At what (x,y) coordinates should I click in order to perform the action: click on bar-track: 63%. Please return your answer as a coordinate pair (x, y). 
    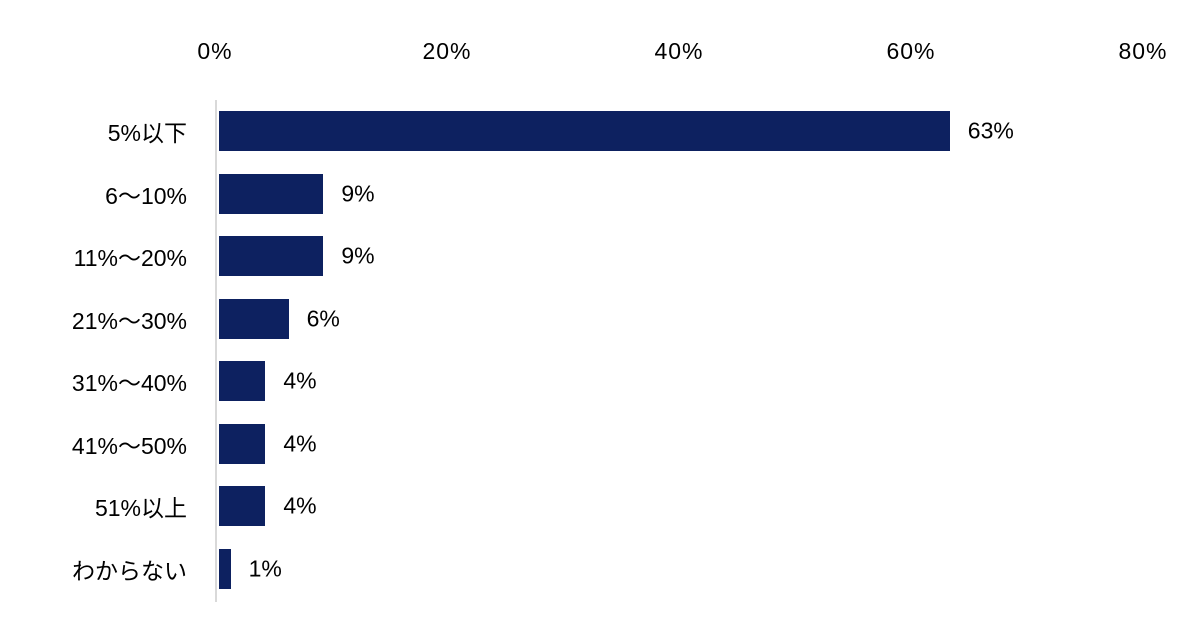
    Looking at the image, I should click on (708, 131).